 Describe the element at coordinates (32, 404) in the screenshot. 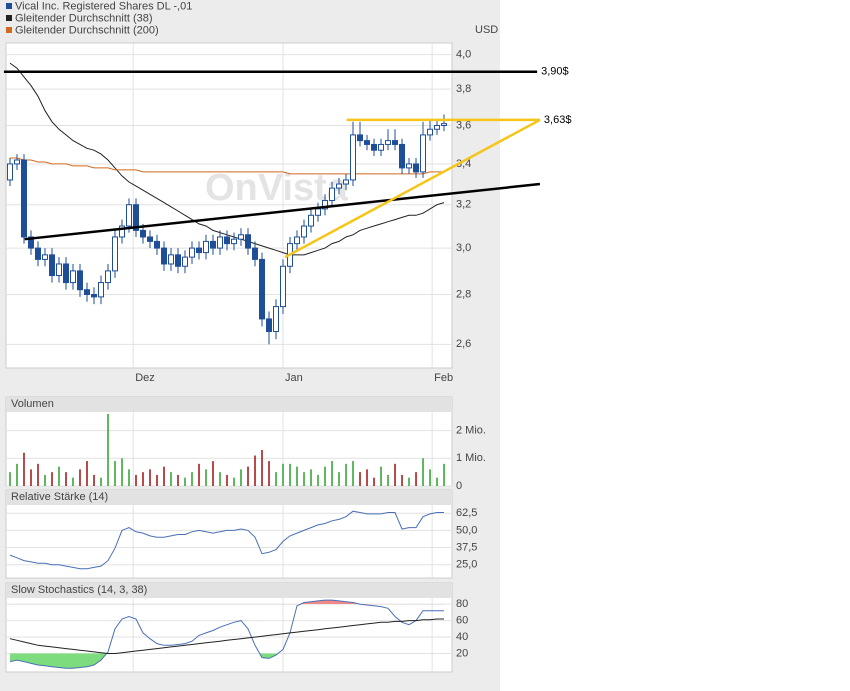

I see `panel-title: Volumen` at that location.